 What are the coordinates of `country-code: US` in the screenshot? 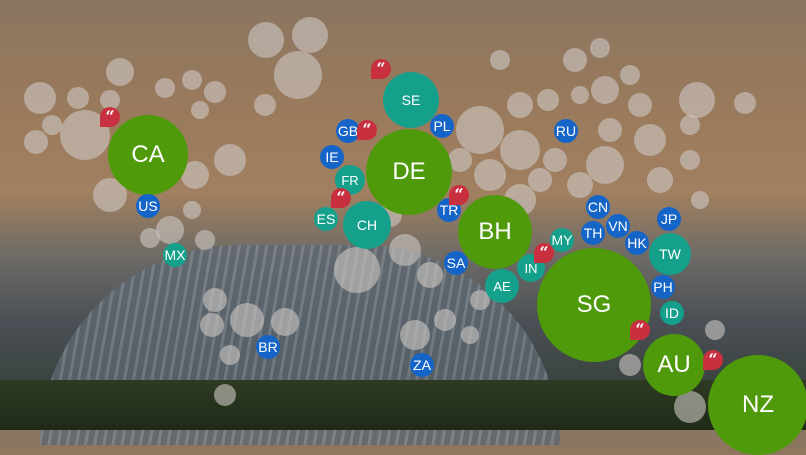 It's located at (148, 206).